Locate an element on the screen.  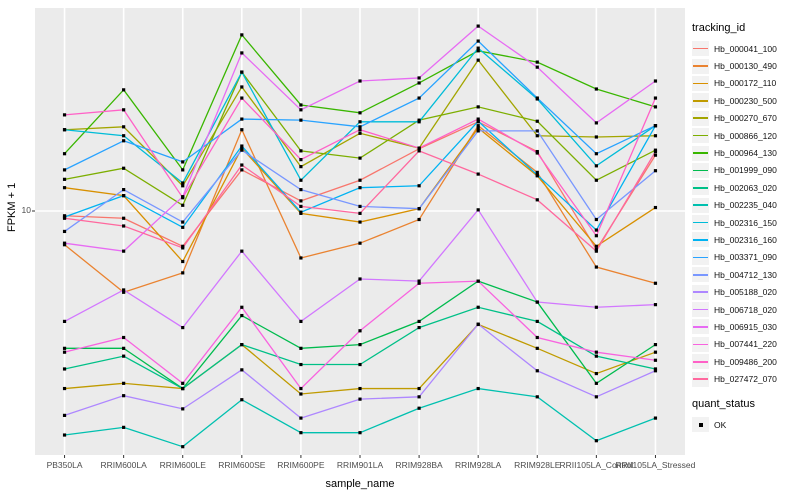
legend-item-Hb_002316_150: Hb_002316_150 is located at coordinates (746, 222).